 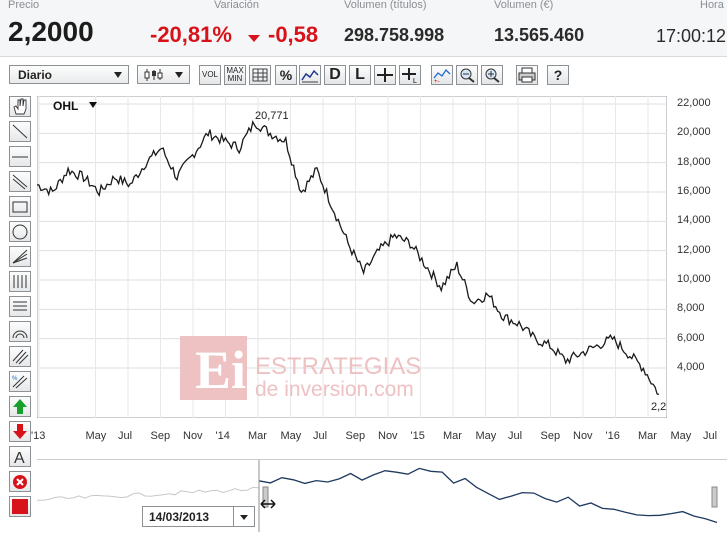 I want to click on y-tick-label: 16,000, so click(x=694, y=191).